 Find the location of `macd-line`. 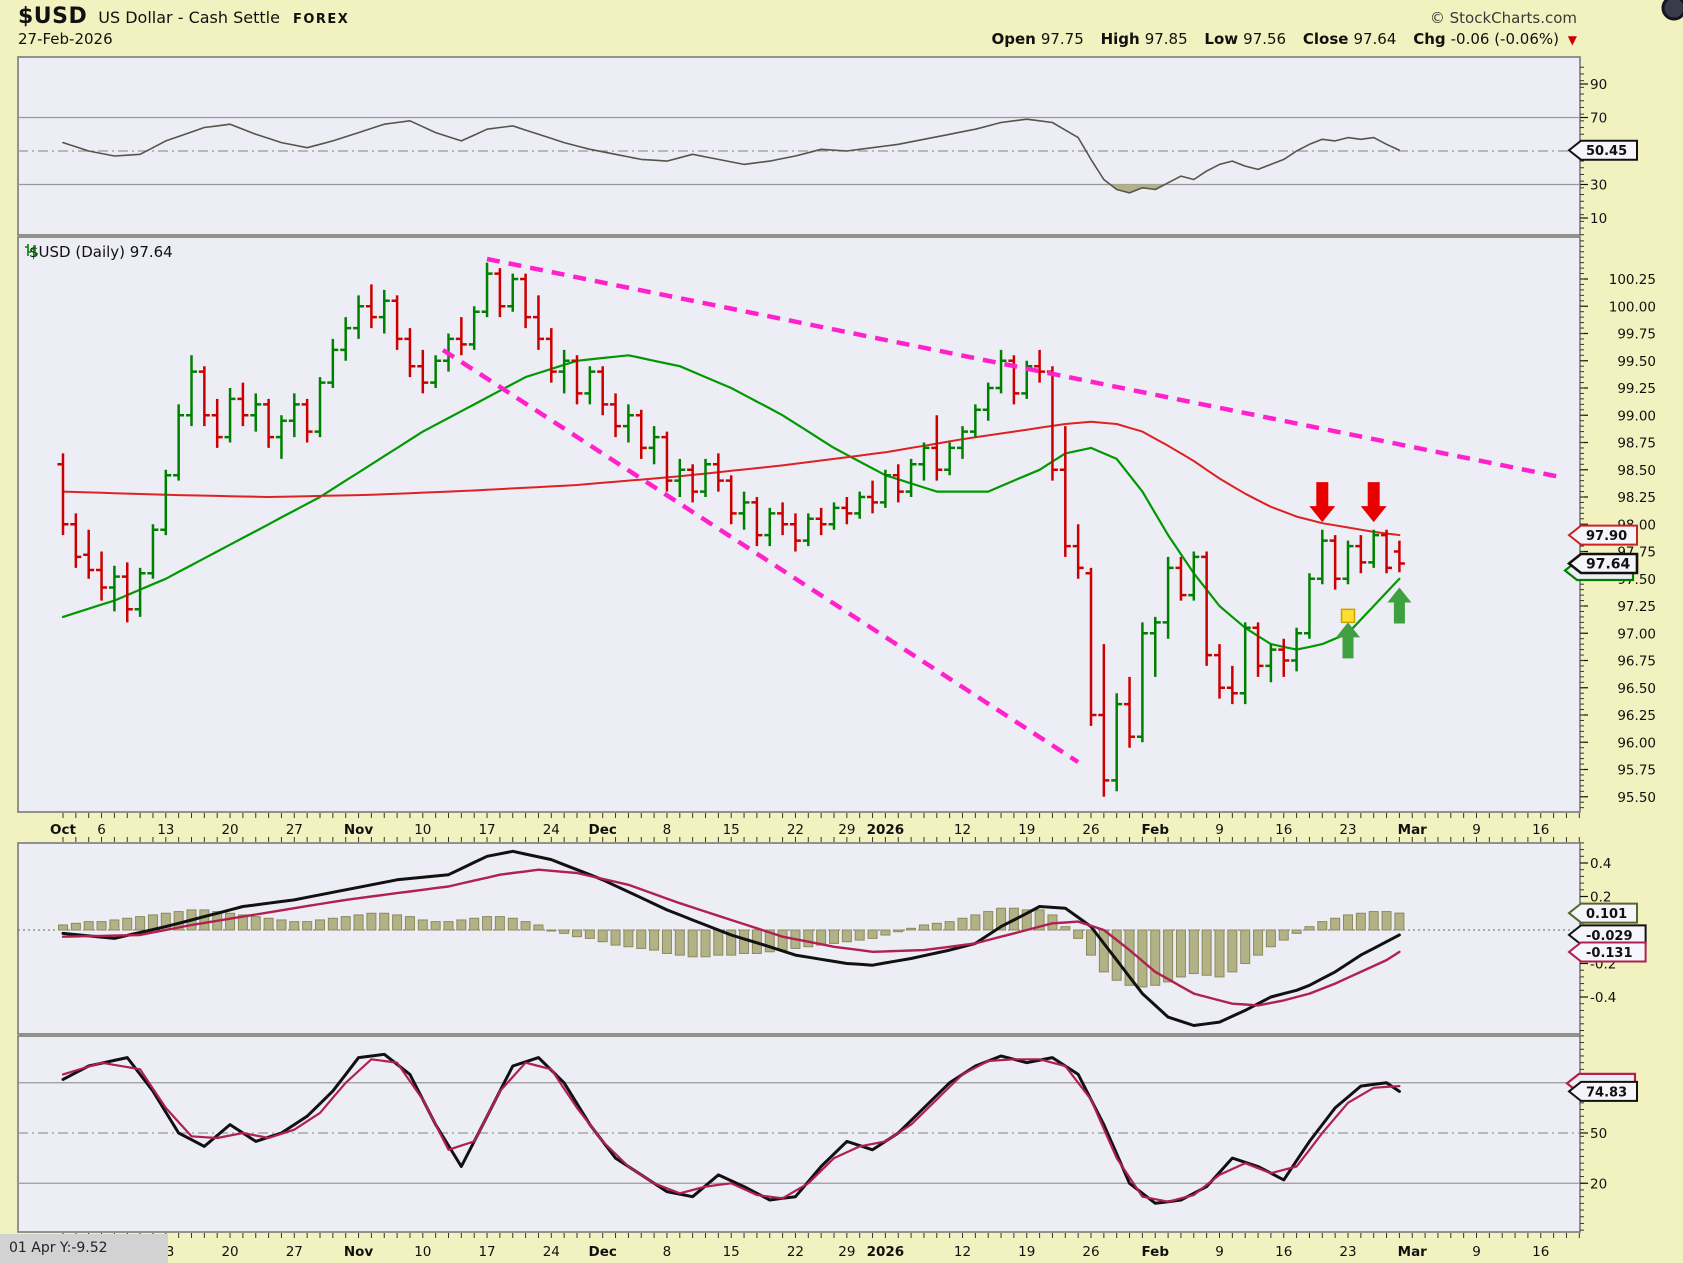

macd-line is located at coordinates (731, 938).